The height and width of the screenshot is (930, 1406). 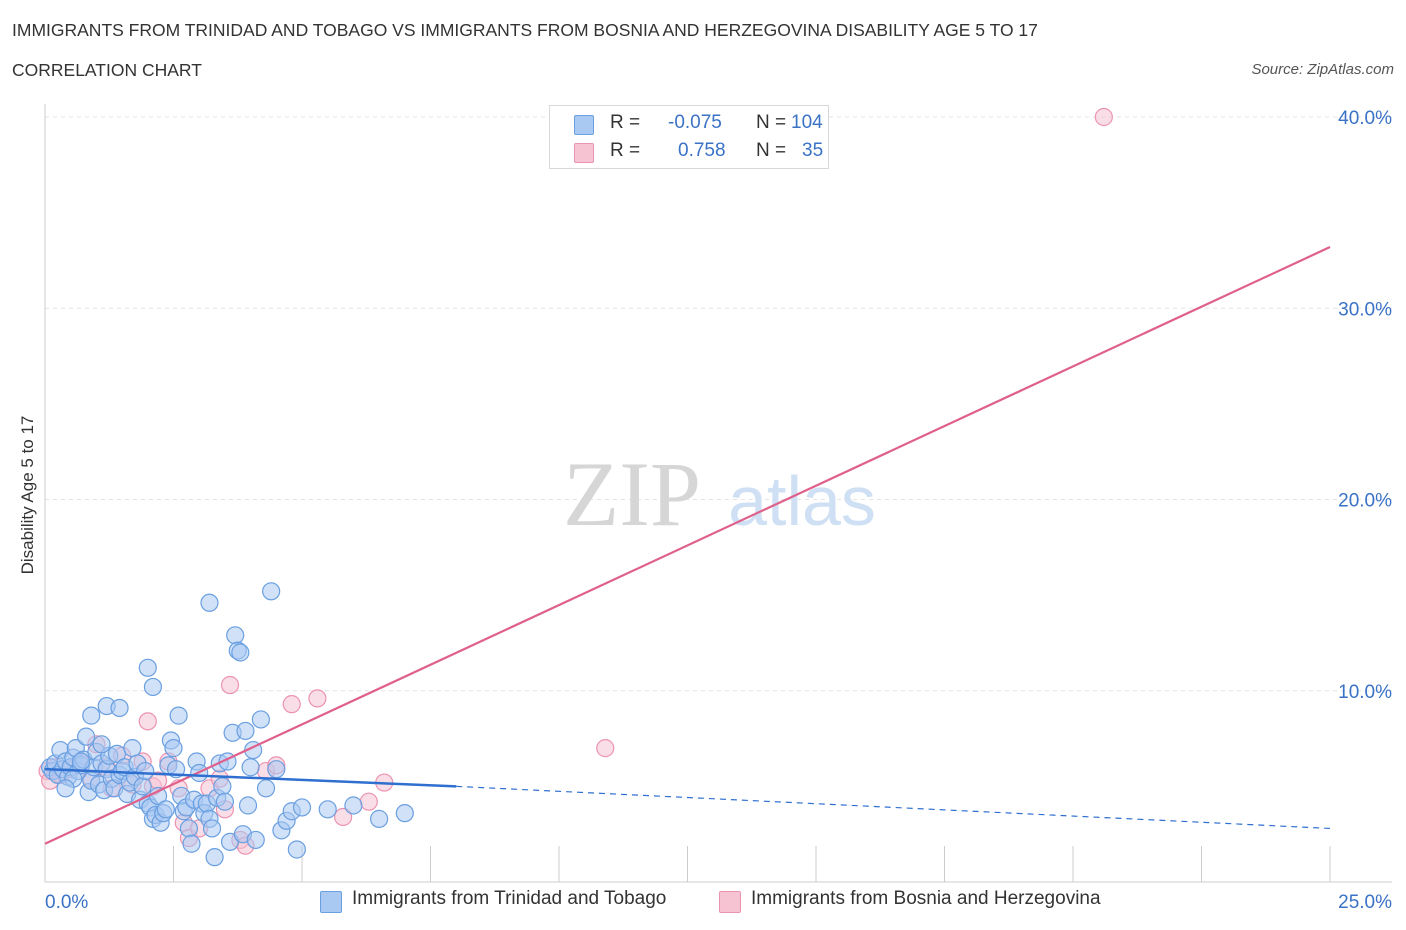 What do you see at coordinates (1365, 501) in the screenshot?
I see `y-tick-label: 20.0%` at bounding box center [1365, 501].